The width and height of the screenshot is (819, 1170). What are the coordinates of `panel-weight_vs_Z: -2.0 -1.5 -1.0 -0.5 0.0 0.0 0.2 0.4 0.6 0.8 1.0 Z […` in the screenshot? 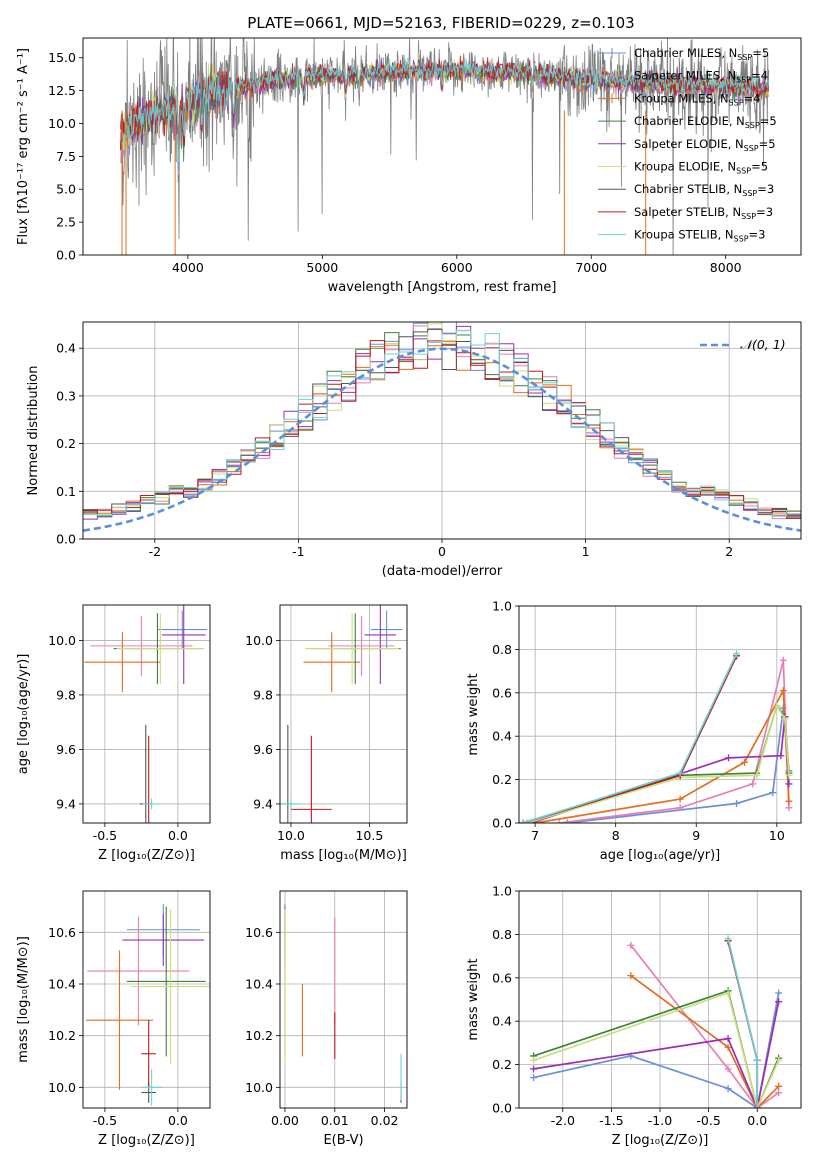 It's located at (634, 1016).